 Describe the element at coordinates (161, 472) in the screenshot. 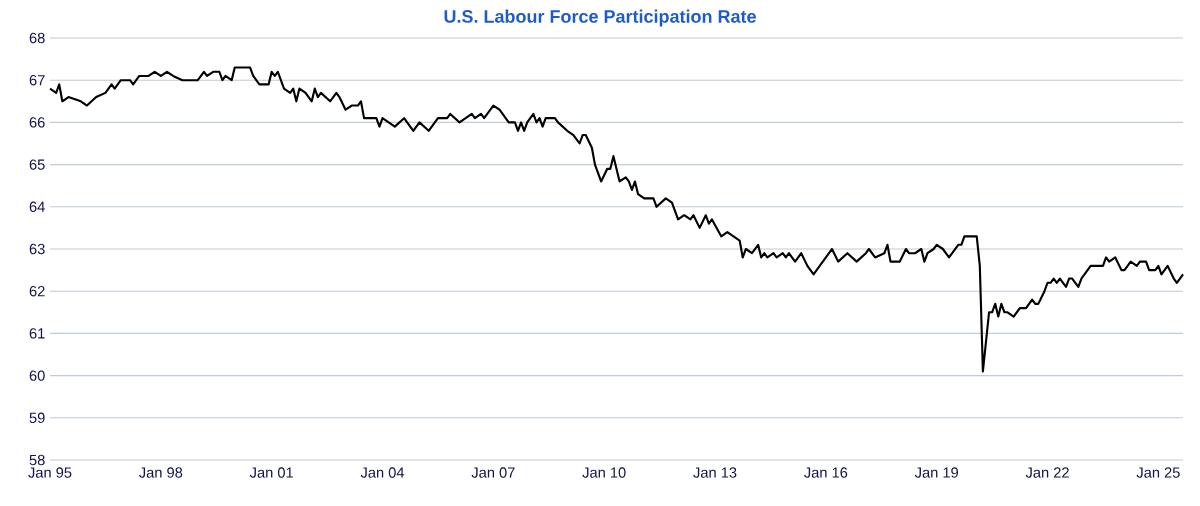

I see `x-tick-label: Jan 98` at that location.